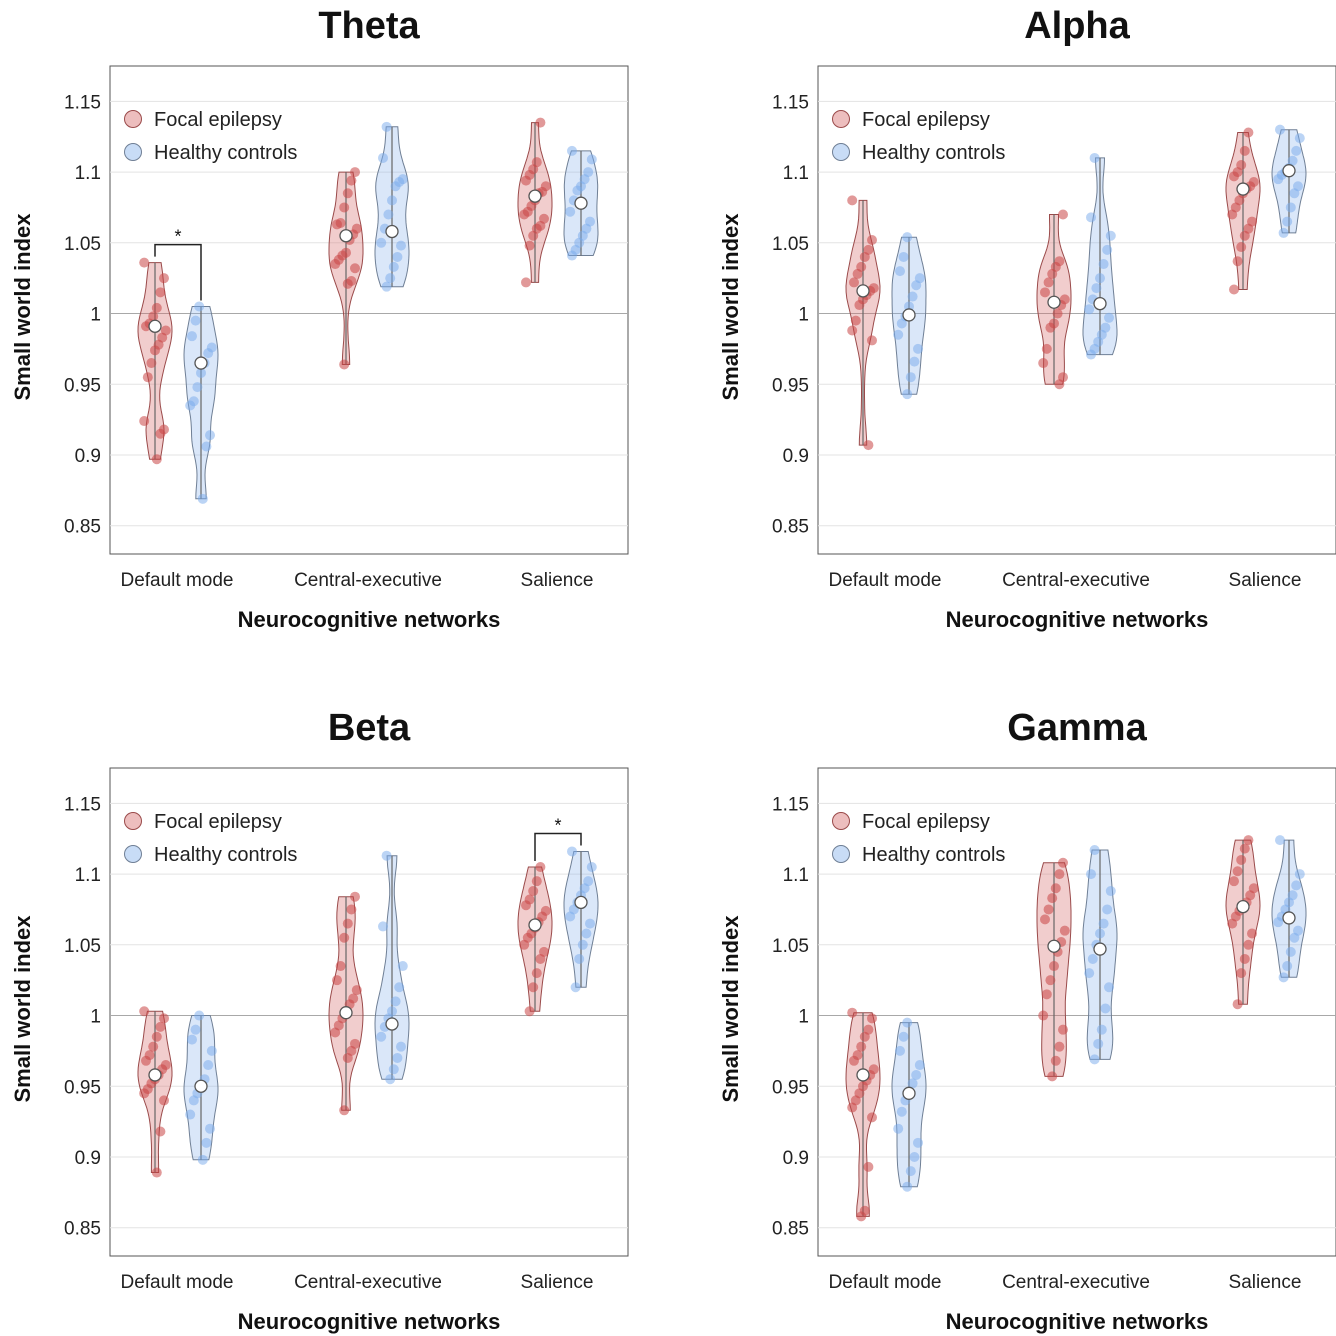 This screenshot has height=1336, width=1336. I want to click on y-axis-title: Small world index, so click(730, 307).